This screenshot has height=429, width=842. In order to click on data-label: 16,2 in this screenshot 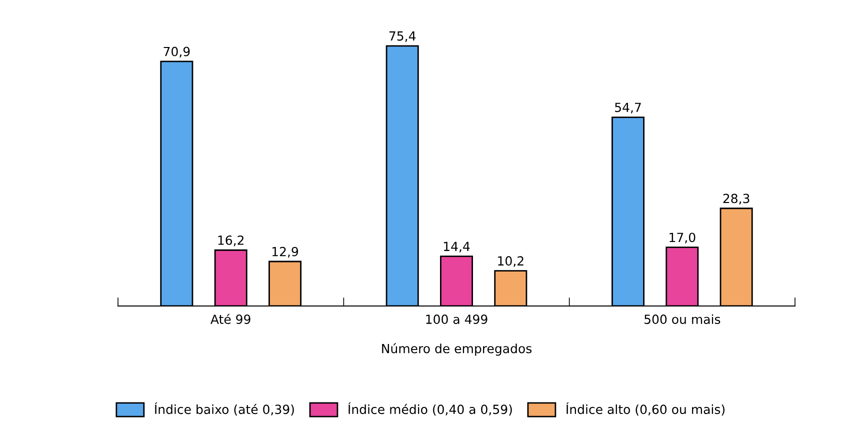, I will do `click(231, 240)`.